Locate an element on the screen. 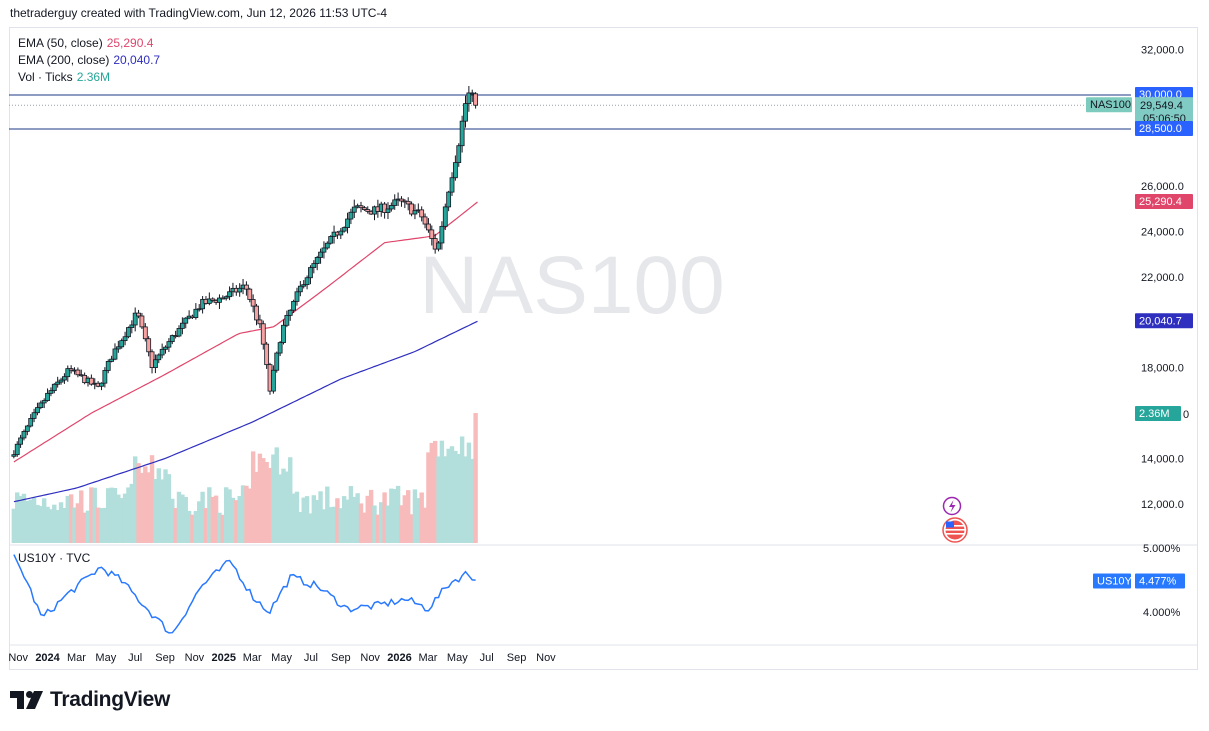 This screenshot has height=731, width=1209. legend-ema200: EMA (200, close) 20,040.7 is located at coordinates (89, 60).